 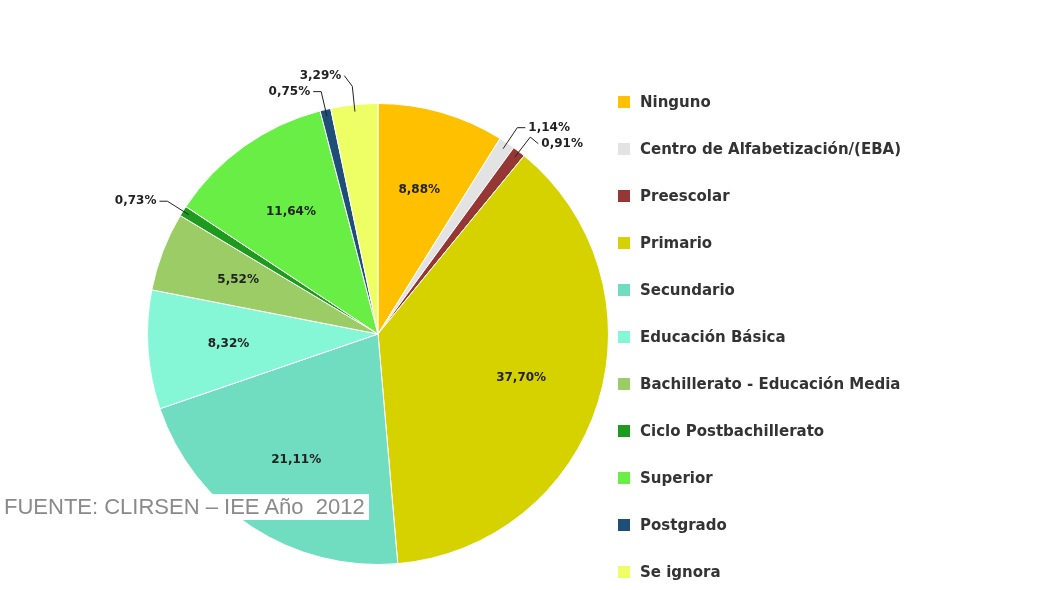 What do you see at coordinates (419, 189) in the screenshot?
I see `data-label: 8,88%` at bounding box center [419, 189].